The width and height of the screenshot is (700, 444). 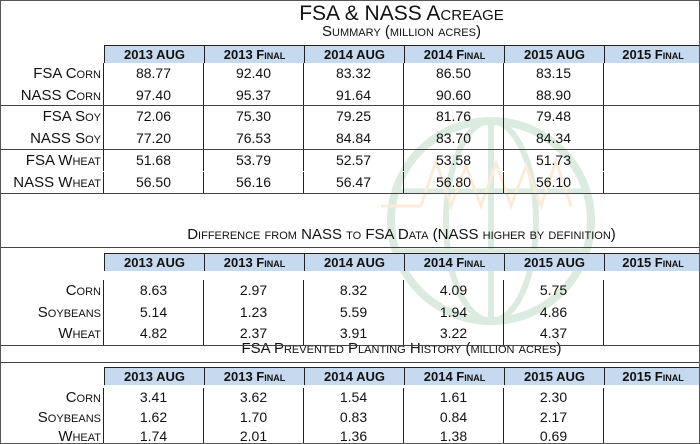 I want to click on table-cell: 56.10, so click(x=554, y=182).